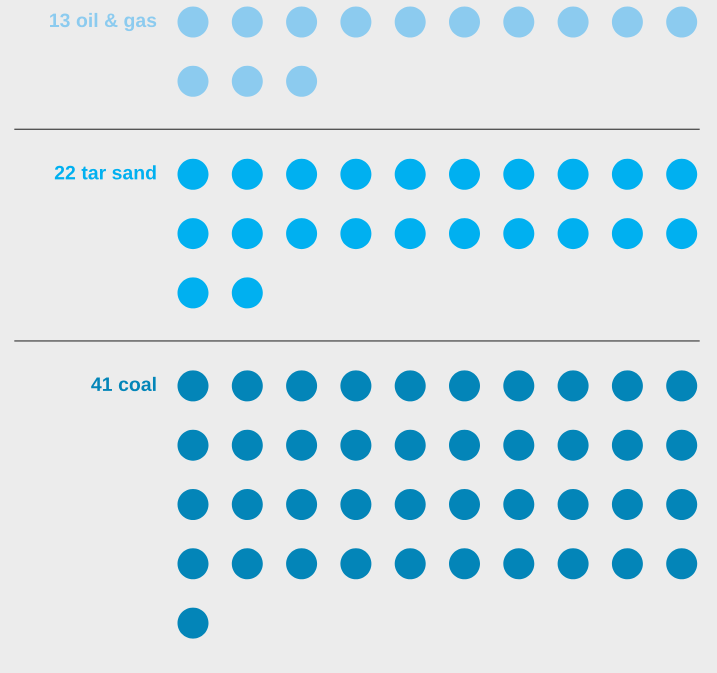  I want to click on category-label: tar sand, so click(119, 172).